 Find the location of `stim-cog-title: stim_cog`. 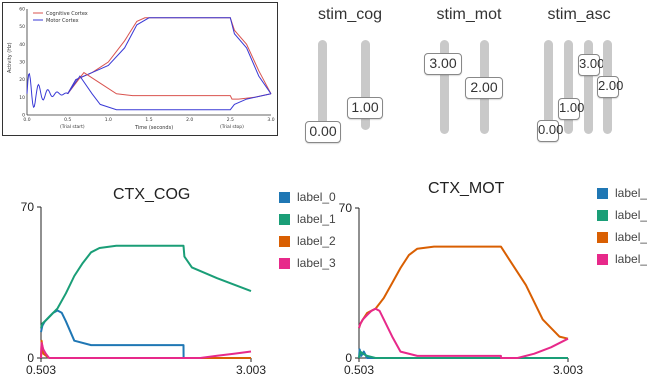

stim-cog-title: stim_cog is located at coordinates (350, 14).